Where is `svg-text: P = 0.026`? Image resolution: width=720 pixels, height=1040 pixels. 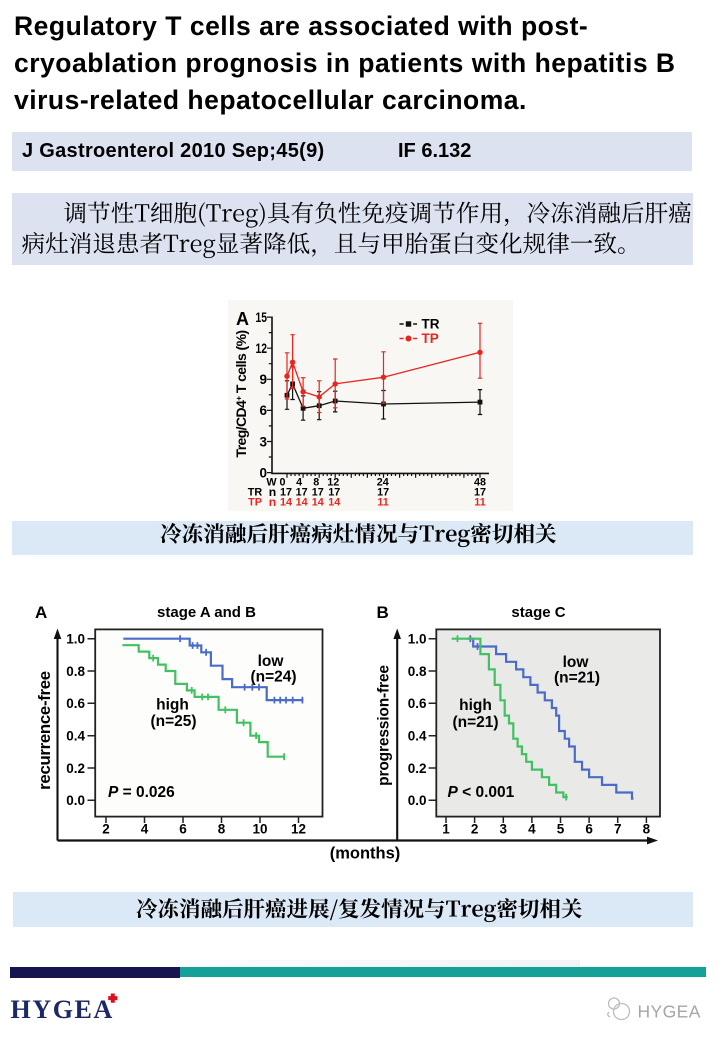
svg-text: P = 0.026 is located at coordinates (141, 792).